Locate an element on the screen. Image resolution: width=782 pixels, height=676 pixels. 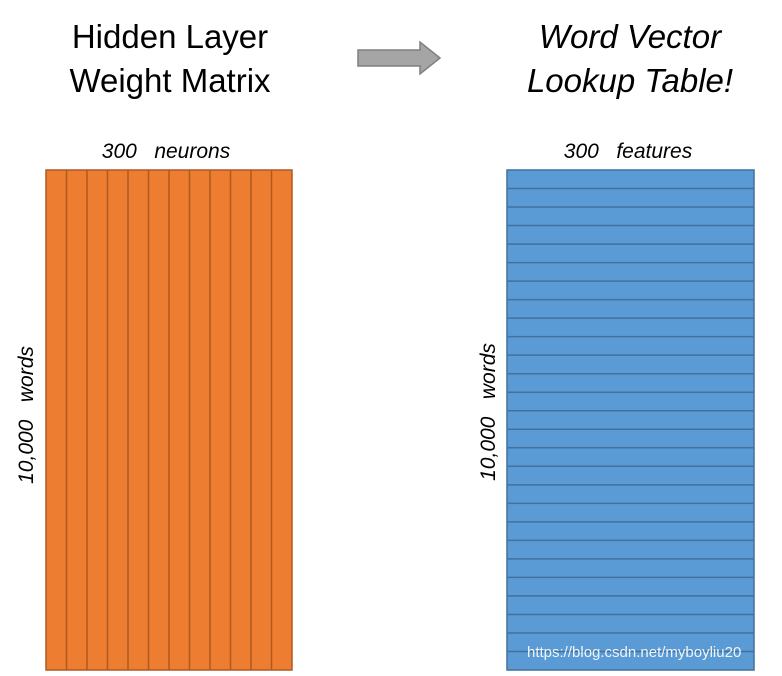
right-title-line: Lookup Table! is located at coordinates (630, 80).